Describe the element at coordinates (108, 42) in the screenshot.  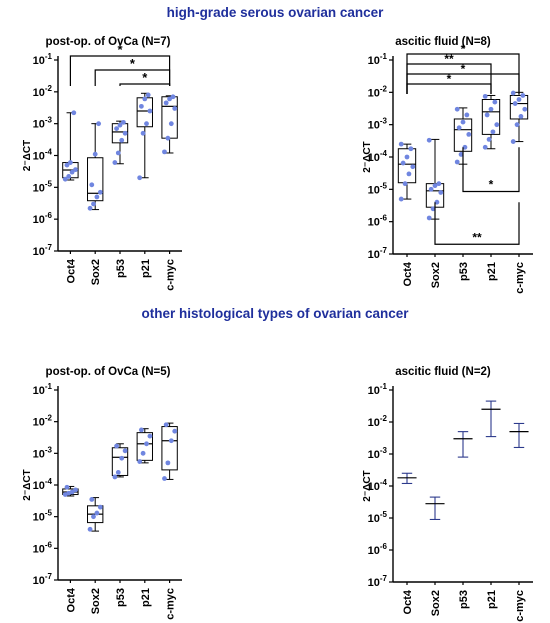
I see `panel-title: post-op. of OvCa (N=7)` at that location.